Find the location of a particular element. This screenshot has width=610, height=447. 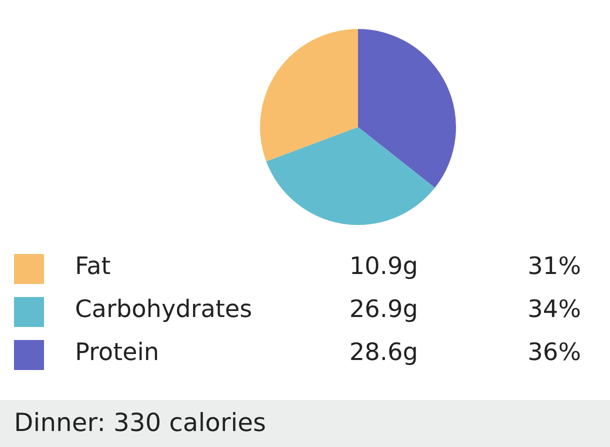

legend-label: Fat is located at coordinates (93, 266).